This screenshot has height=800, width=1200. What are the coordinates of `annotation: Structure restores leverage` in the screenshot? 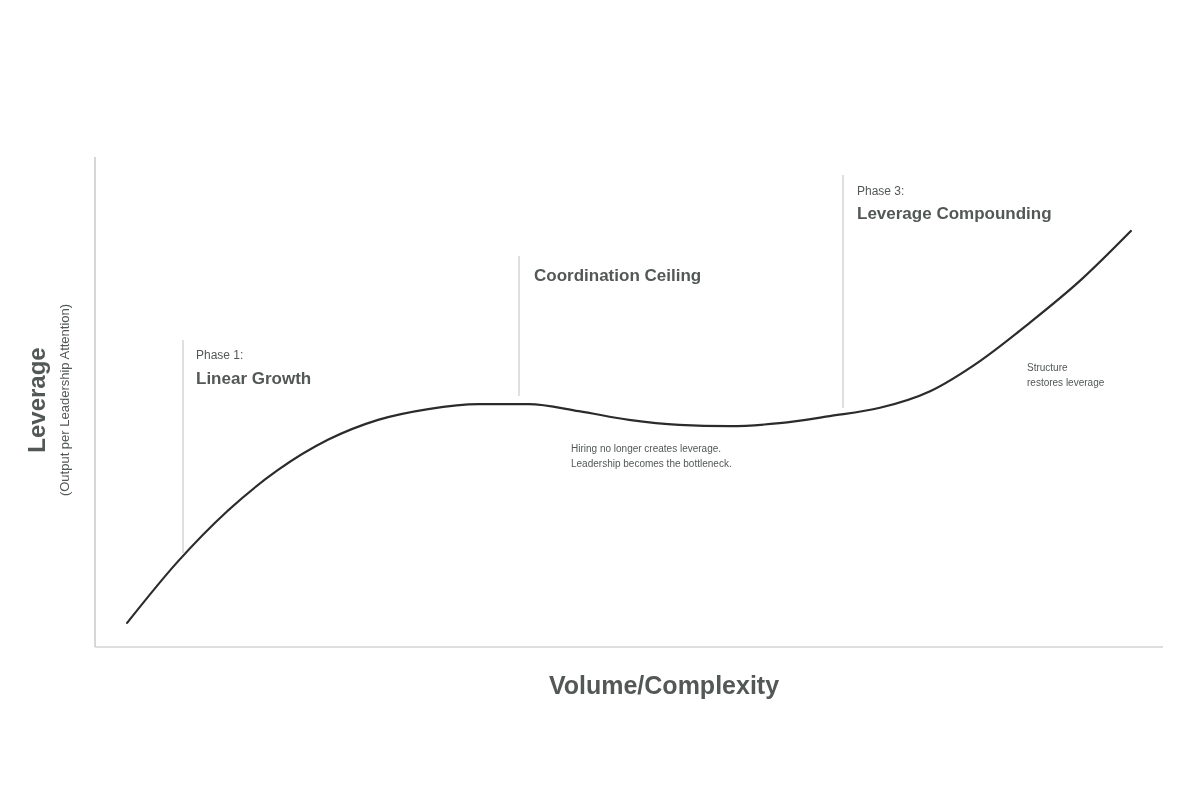 It's located at (1066, 375).